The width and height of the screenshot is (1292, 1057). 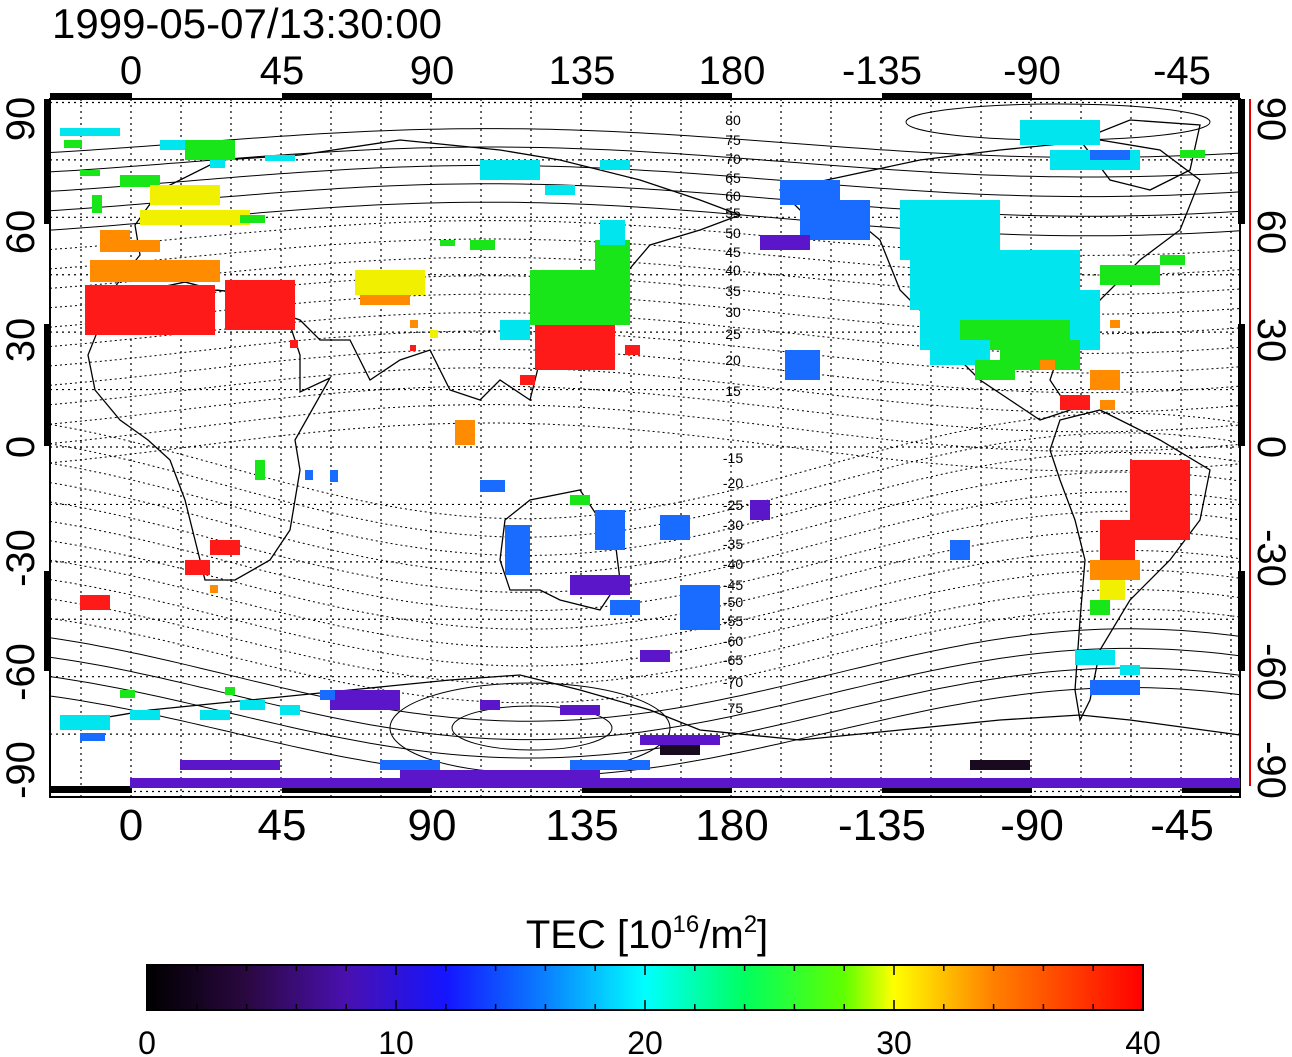 What do you see at coordinates (1244, 442) in the screenshot?
I see `right-scale-bar` at bounding box center [1244, 442].